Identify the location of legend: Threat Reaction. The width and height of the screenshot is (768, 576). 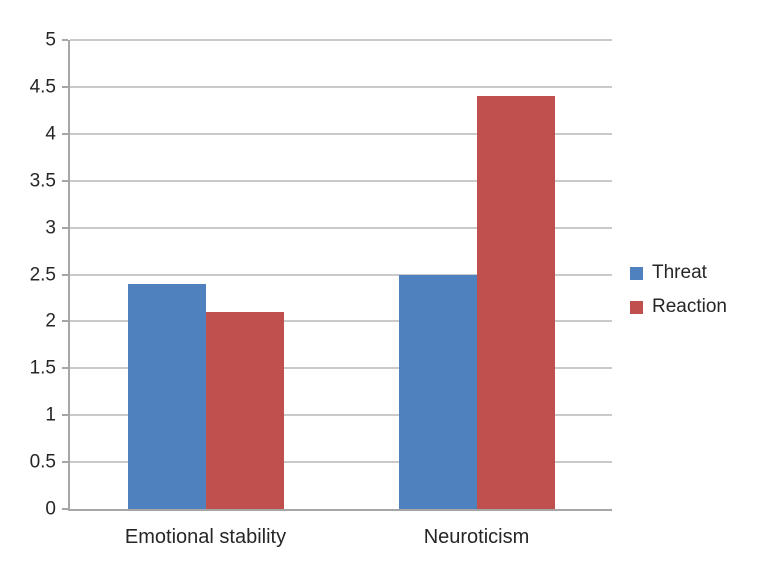
(678, 290).